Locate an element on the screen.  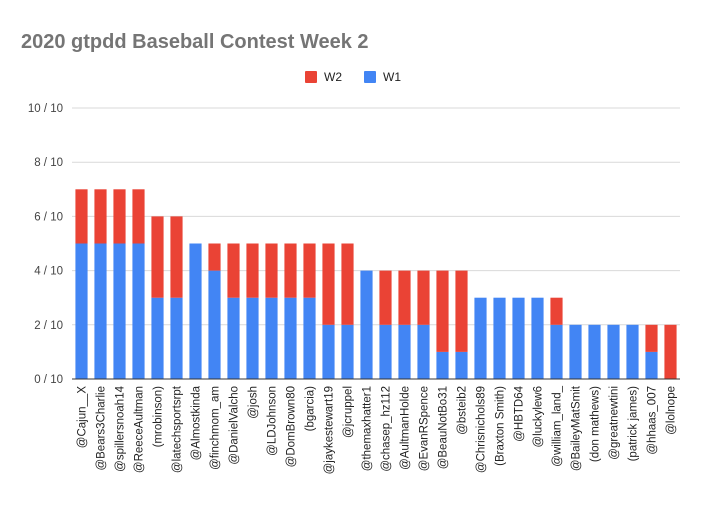
x-tick-label: @josh is located at coordinates (254, 402).